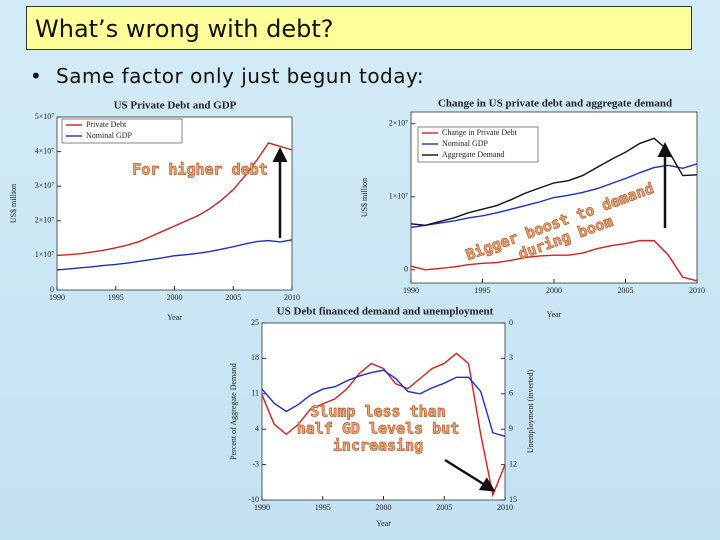 The height and width of the screenshot is (540, 720). What do you see at coordinates (106, 124) in the screenshot?
I see `legend-label: Private Debt` at bounding box center [106, 124].